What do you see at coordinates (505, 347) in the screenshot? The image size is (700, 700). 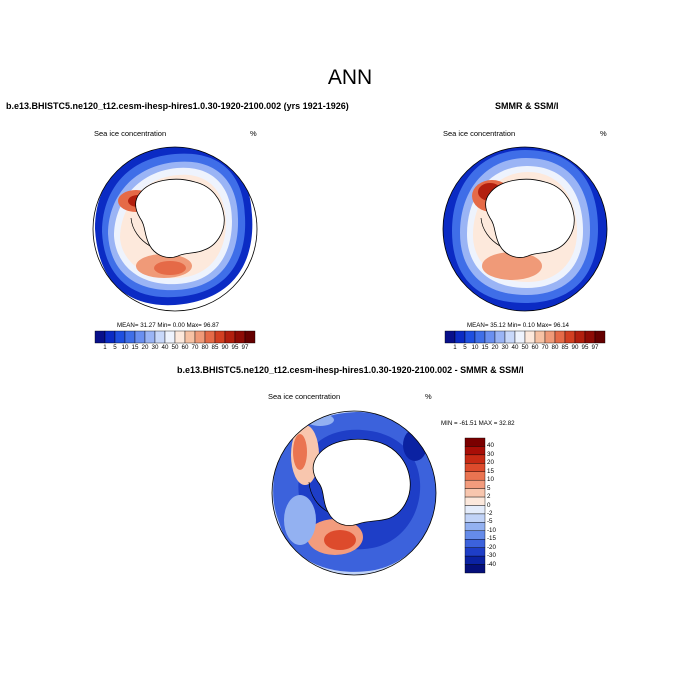 I see `obs-colorbar-tick-label: 30` at bounding box center [505, 347].